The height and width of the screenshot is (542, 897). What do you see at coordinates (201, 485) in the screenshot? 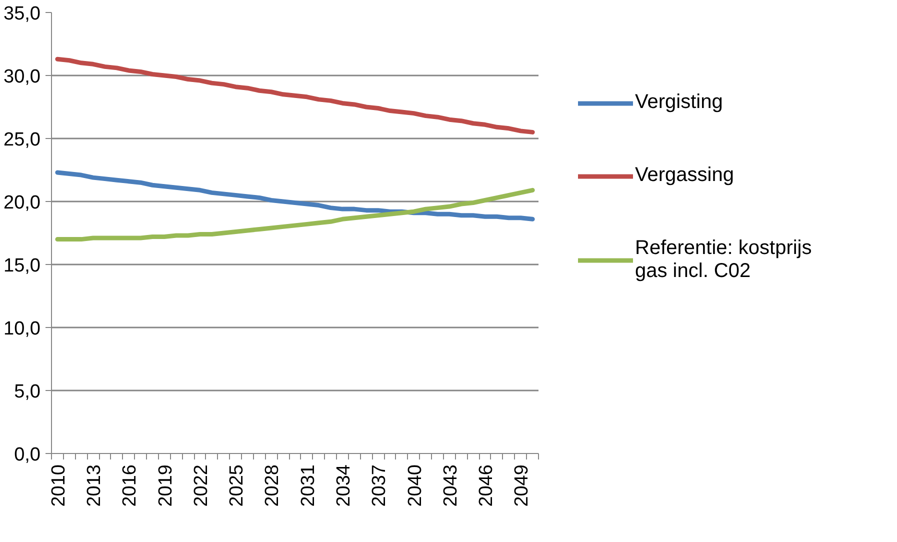
I see `x-tick-label: 2022` at bounding box center [201, 485].